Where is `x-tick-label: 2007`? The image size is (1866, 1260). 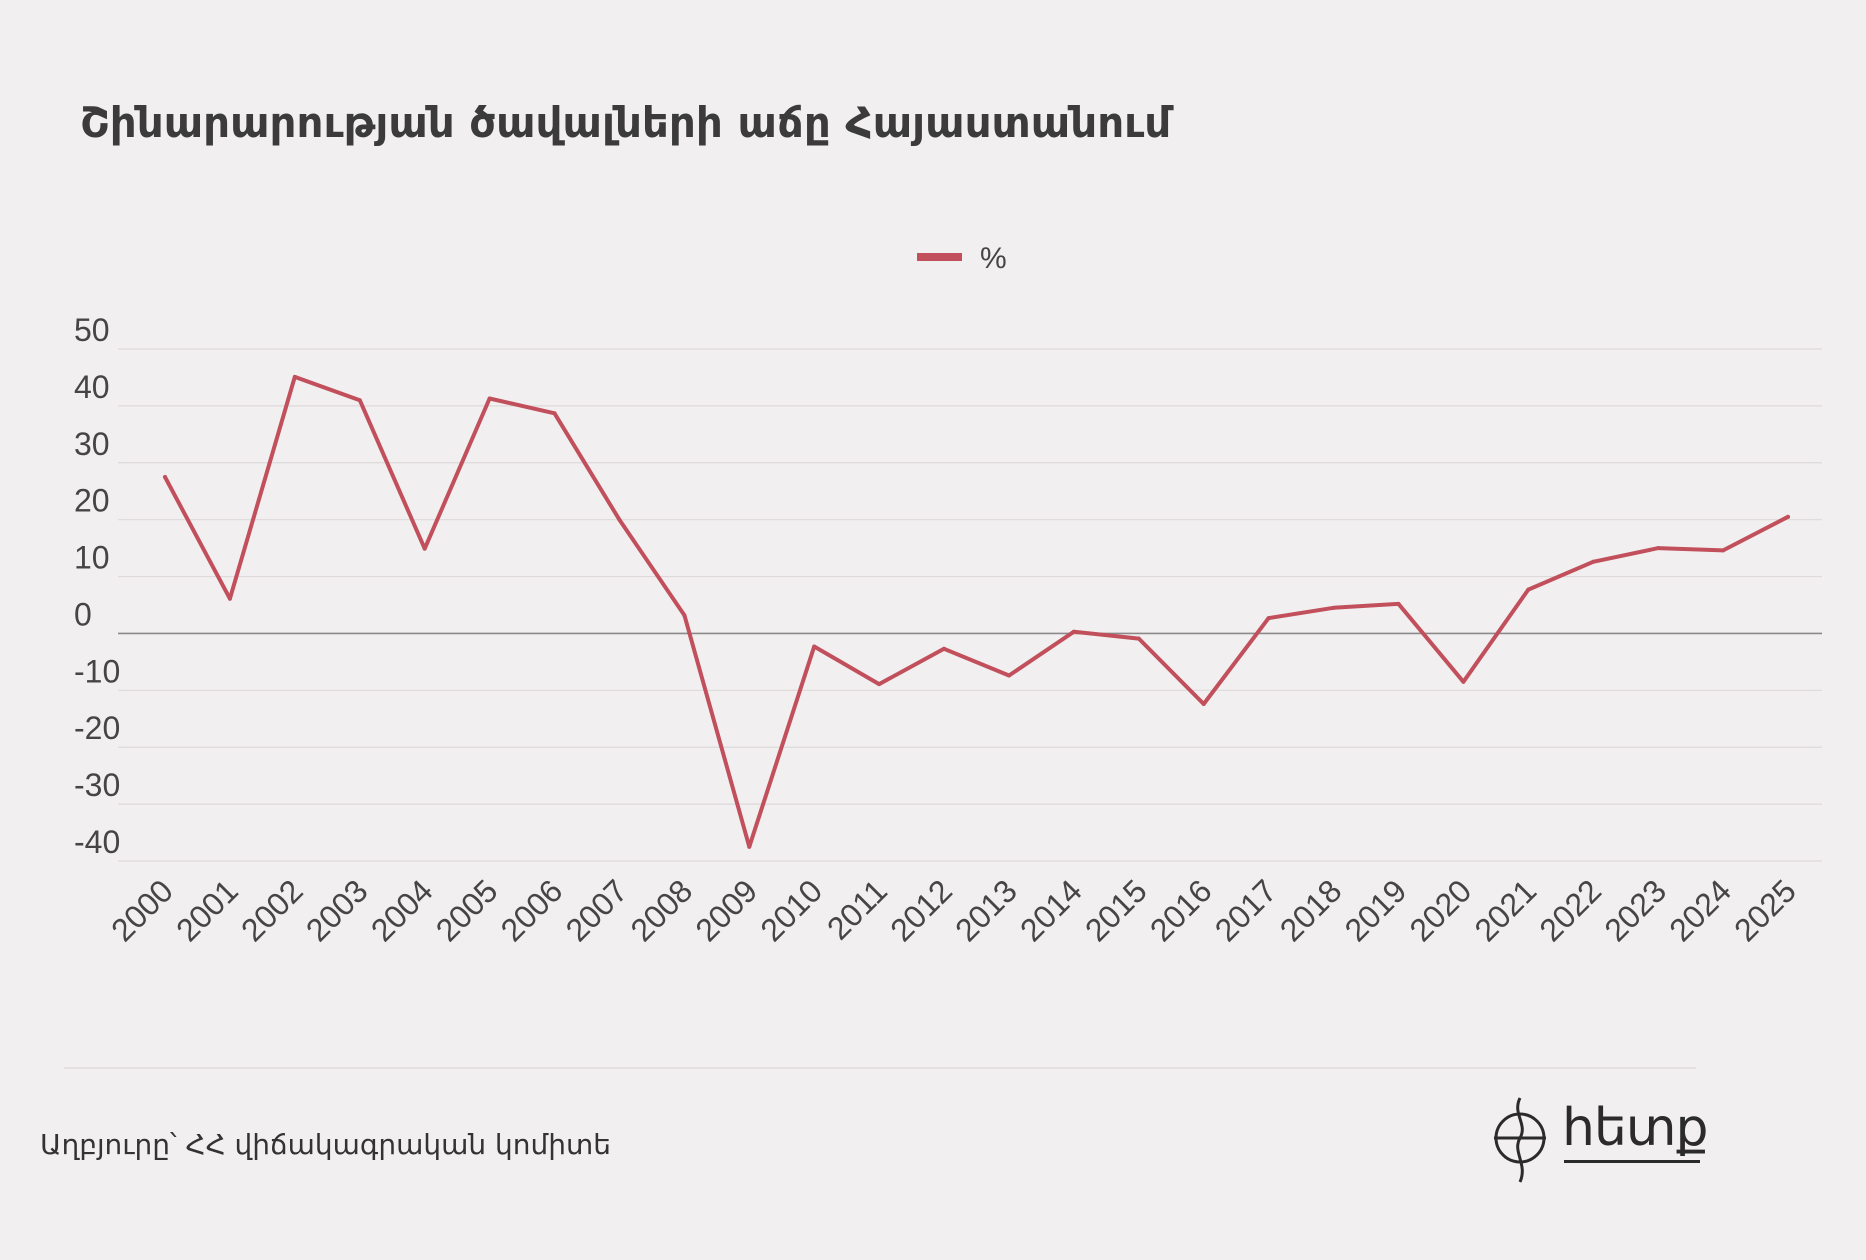
x-tick-label: 2007 is located at coordinates (597, 910).